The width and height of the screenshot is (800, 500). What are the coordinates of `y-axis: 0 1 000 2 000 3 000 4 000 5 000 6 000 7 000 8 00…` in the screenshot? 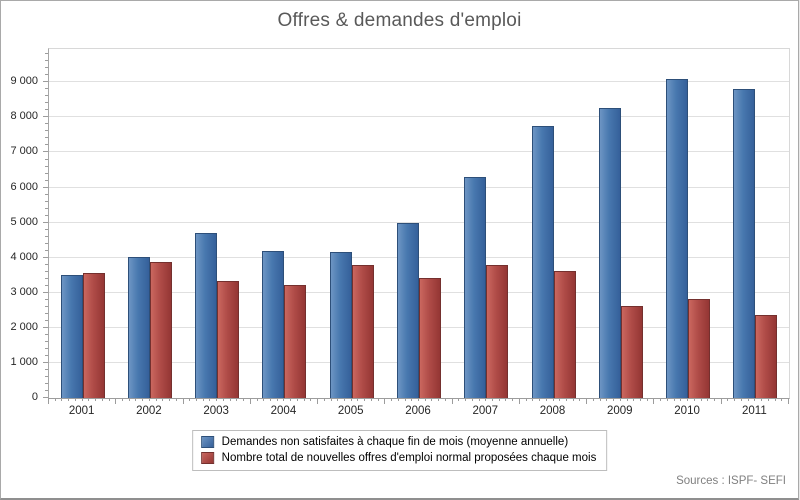 It's located at (24, 225).